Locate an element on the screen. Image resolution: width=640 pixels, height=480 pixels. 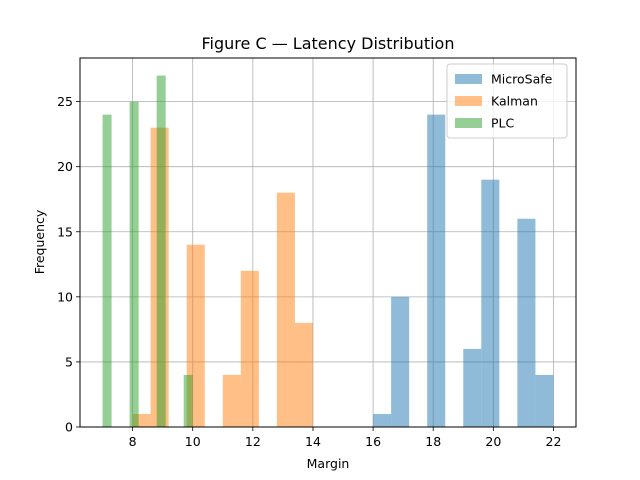
y-tick-label: 25 is located at coordinates (65, 101).